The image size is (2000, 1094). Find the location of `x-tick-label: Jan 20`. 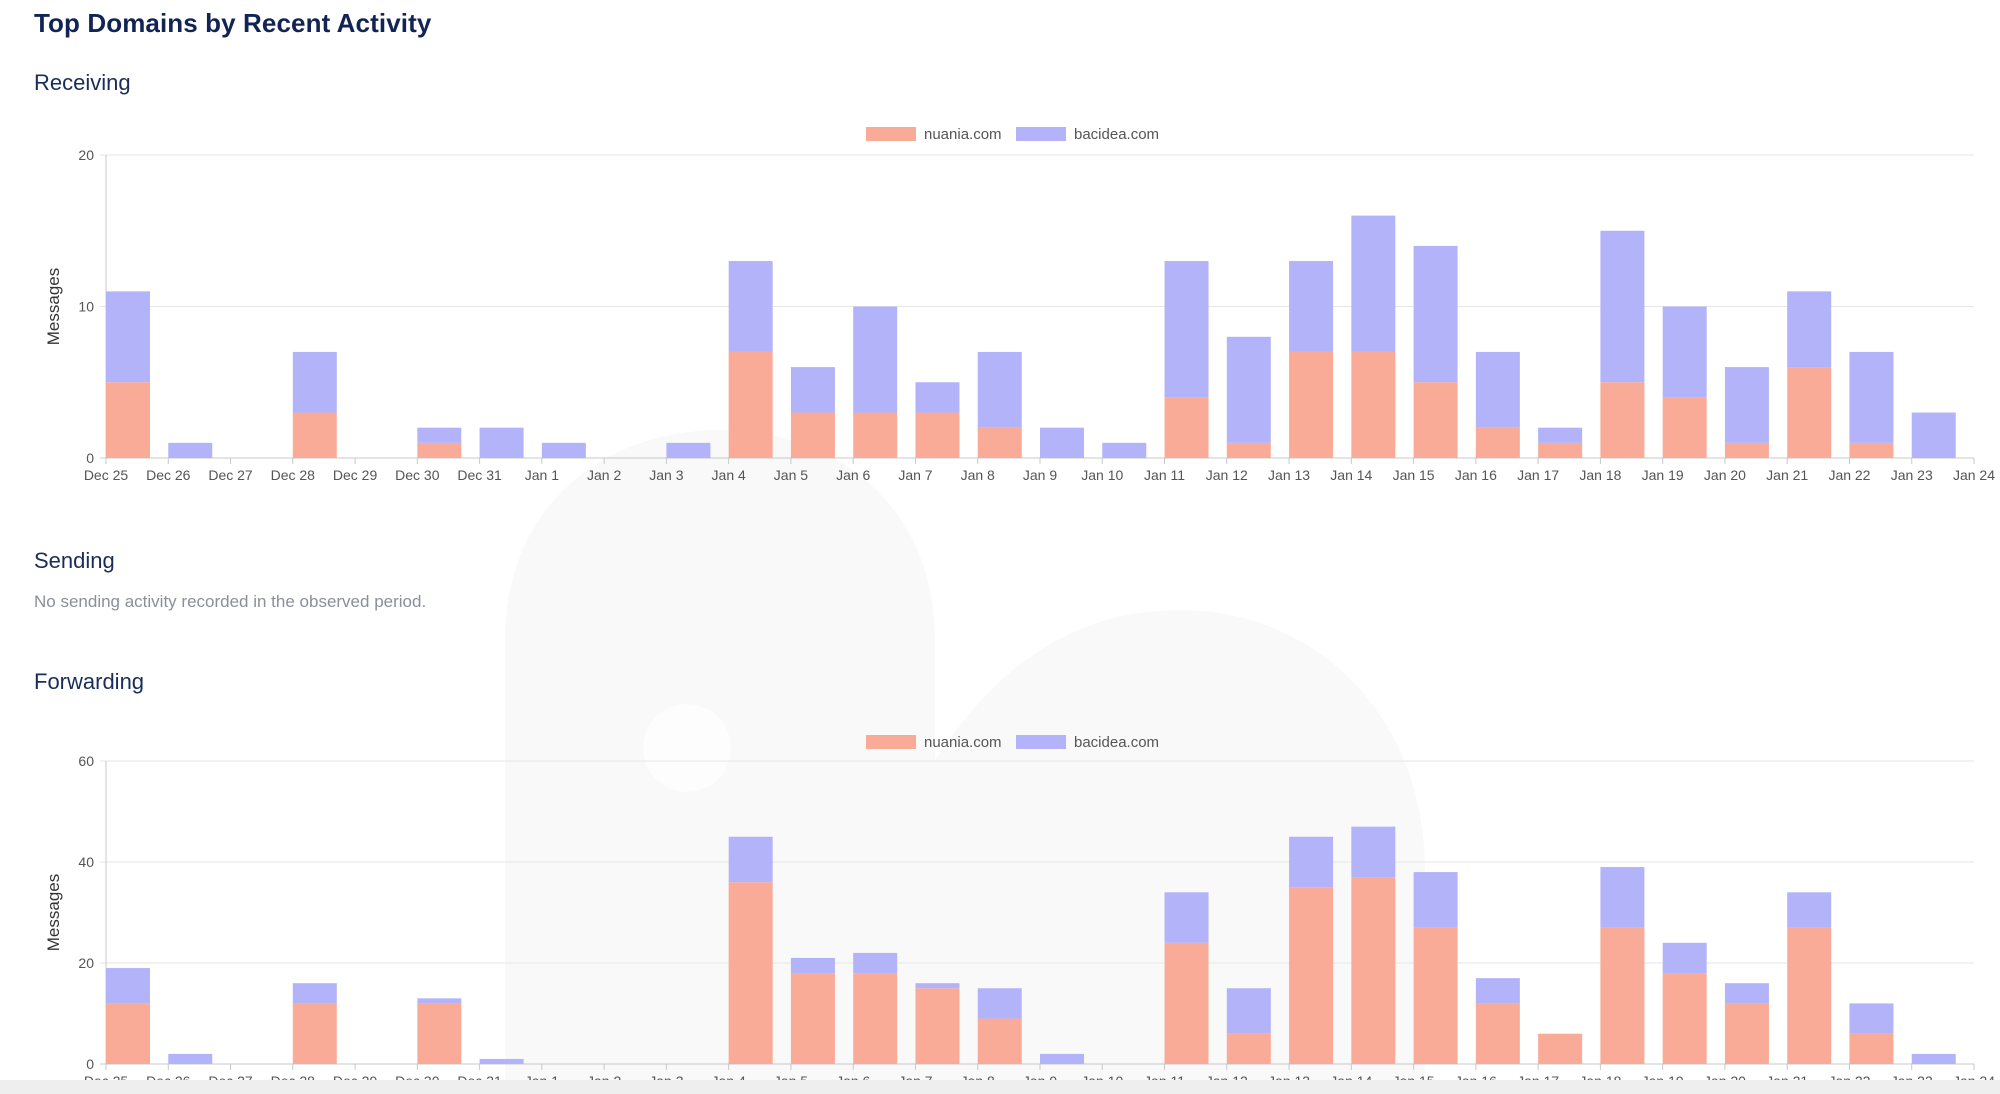

x-tick-label: Jan 20 is located at coordinates (1725, 475).